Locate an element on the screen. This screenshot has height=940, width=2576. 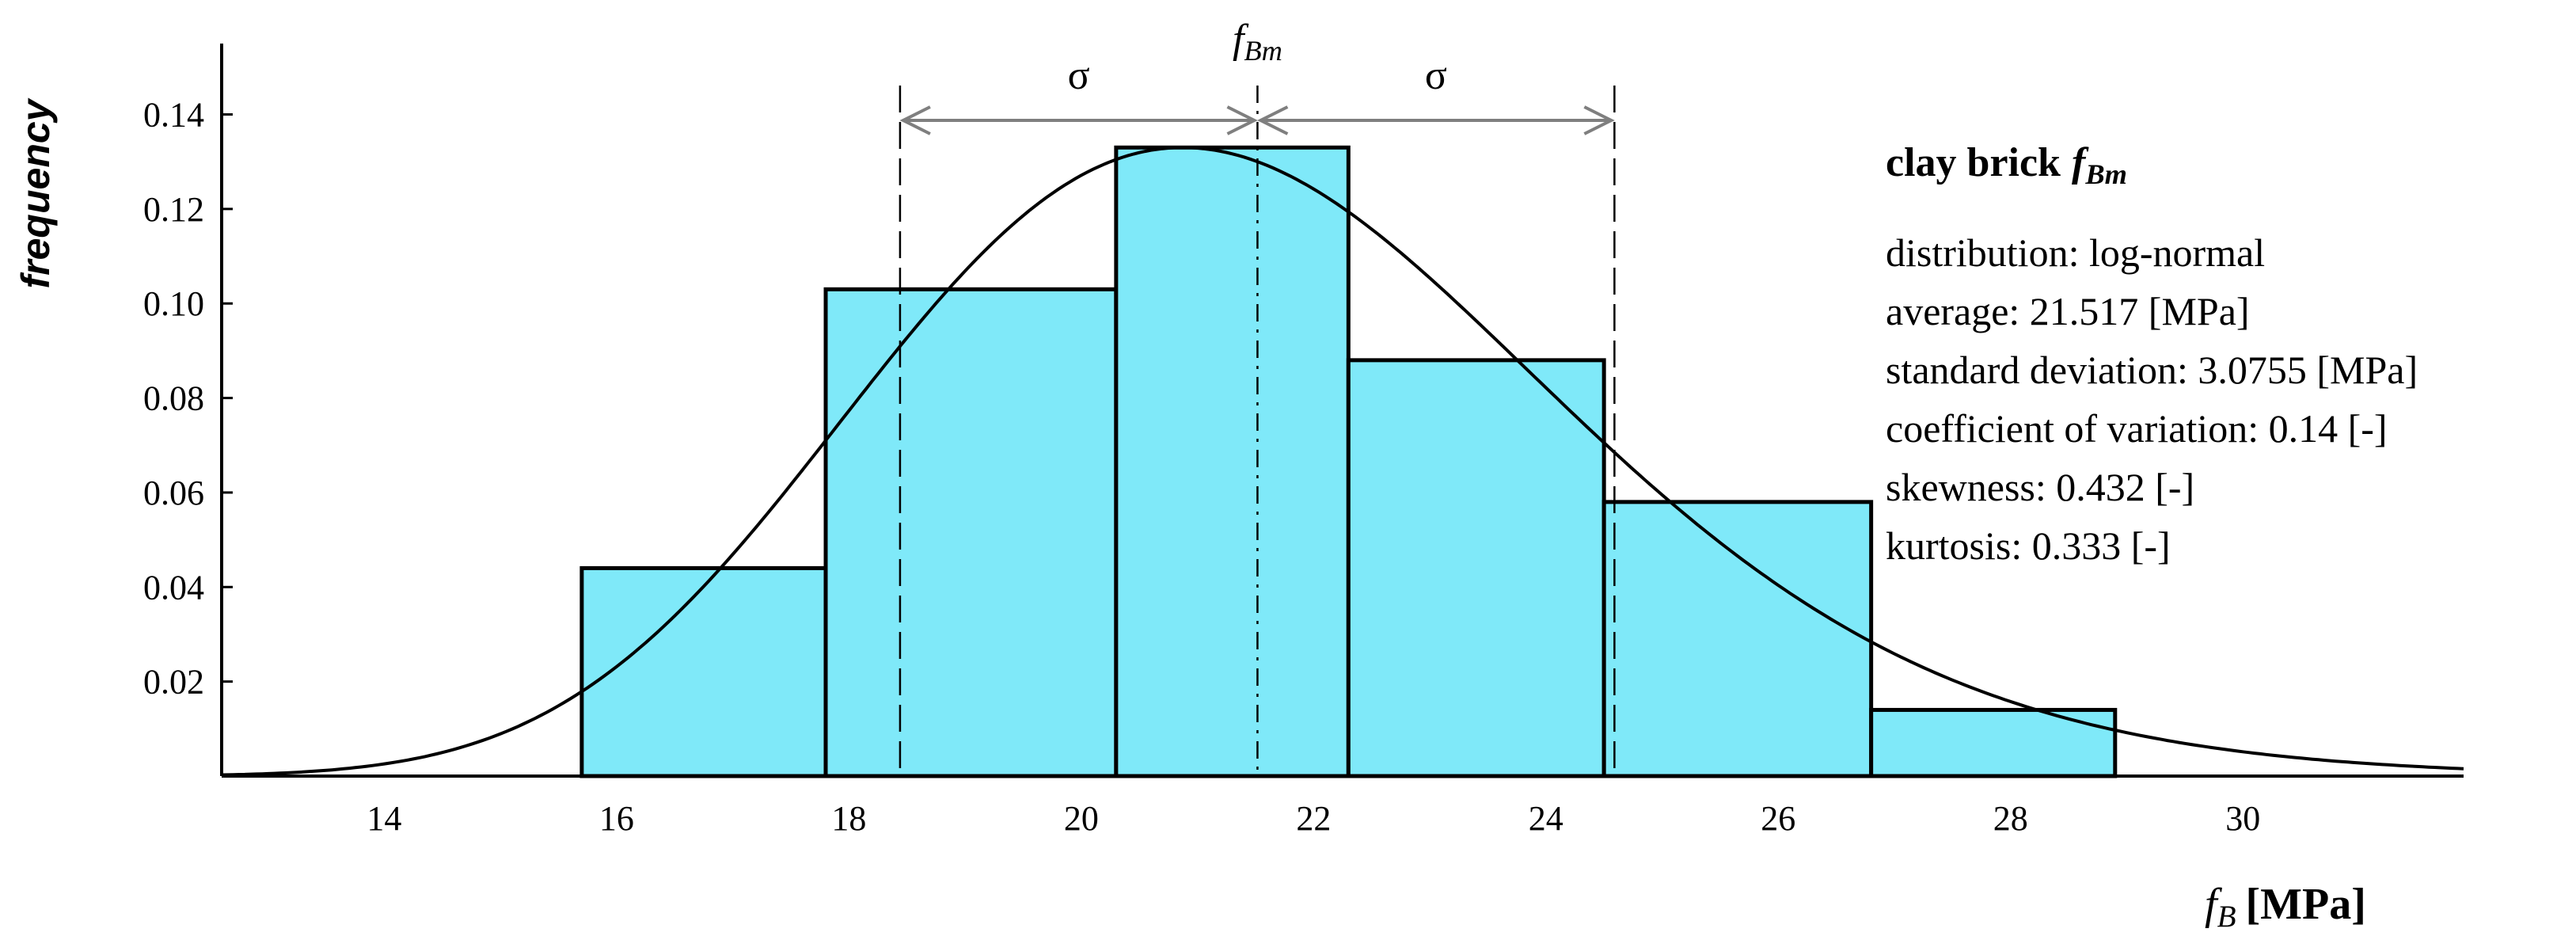
x-tick-label: 26 is located at coordinates (1778, 818).